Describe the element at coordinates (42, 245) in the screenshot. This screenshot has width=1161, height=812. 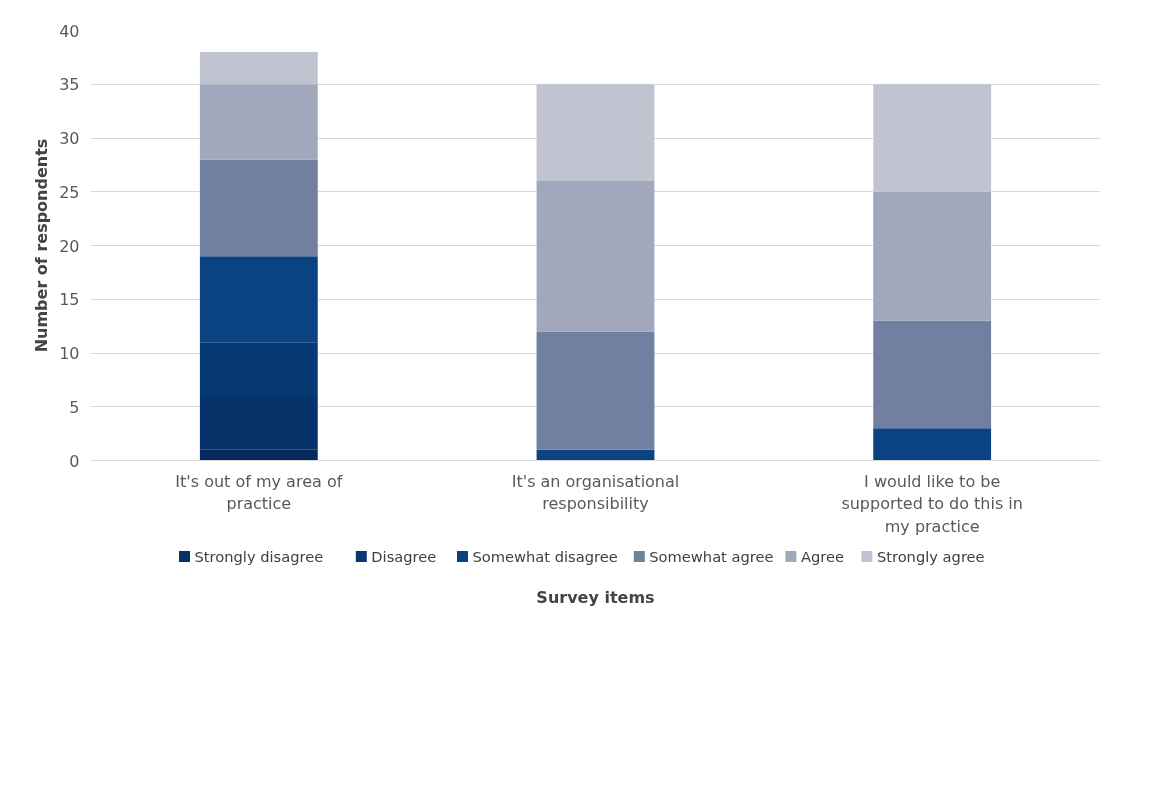
I see `y-axis-title: Number of respondents` at that location.